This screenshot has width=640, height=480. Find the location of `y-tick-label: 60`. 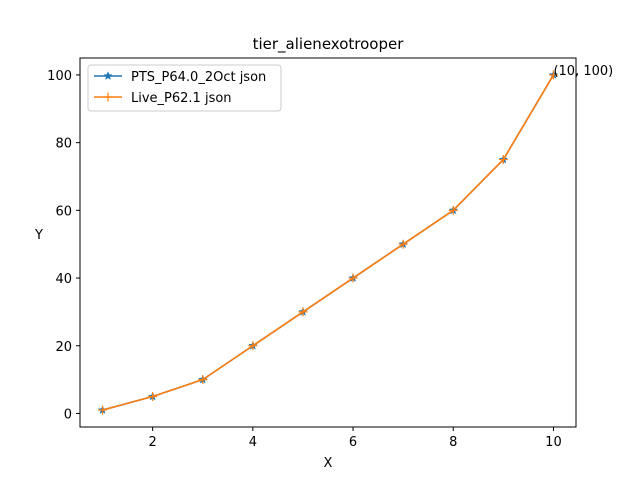

y-tick-label: 60 is located at coordinates (63, 211).